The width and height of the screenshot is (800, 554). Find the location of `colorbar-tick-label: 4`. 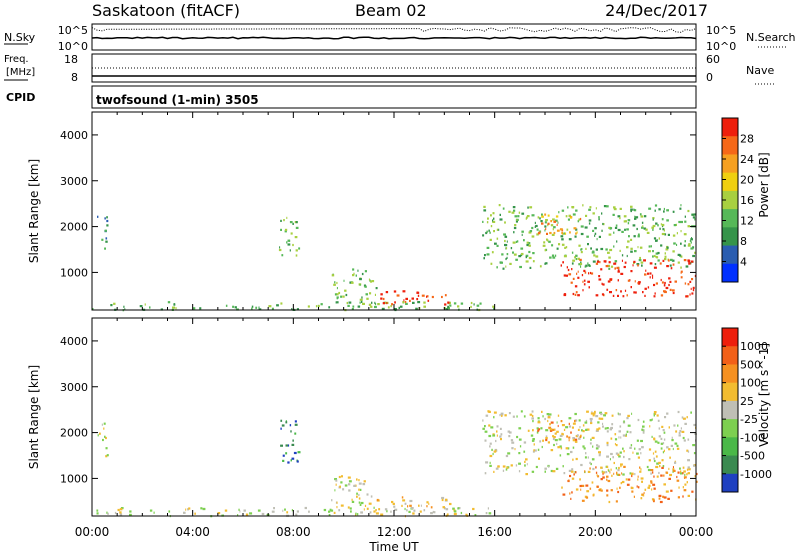

colorbar-tick-label: 4 is located at coordinates (743, 262).